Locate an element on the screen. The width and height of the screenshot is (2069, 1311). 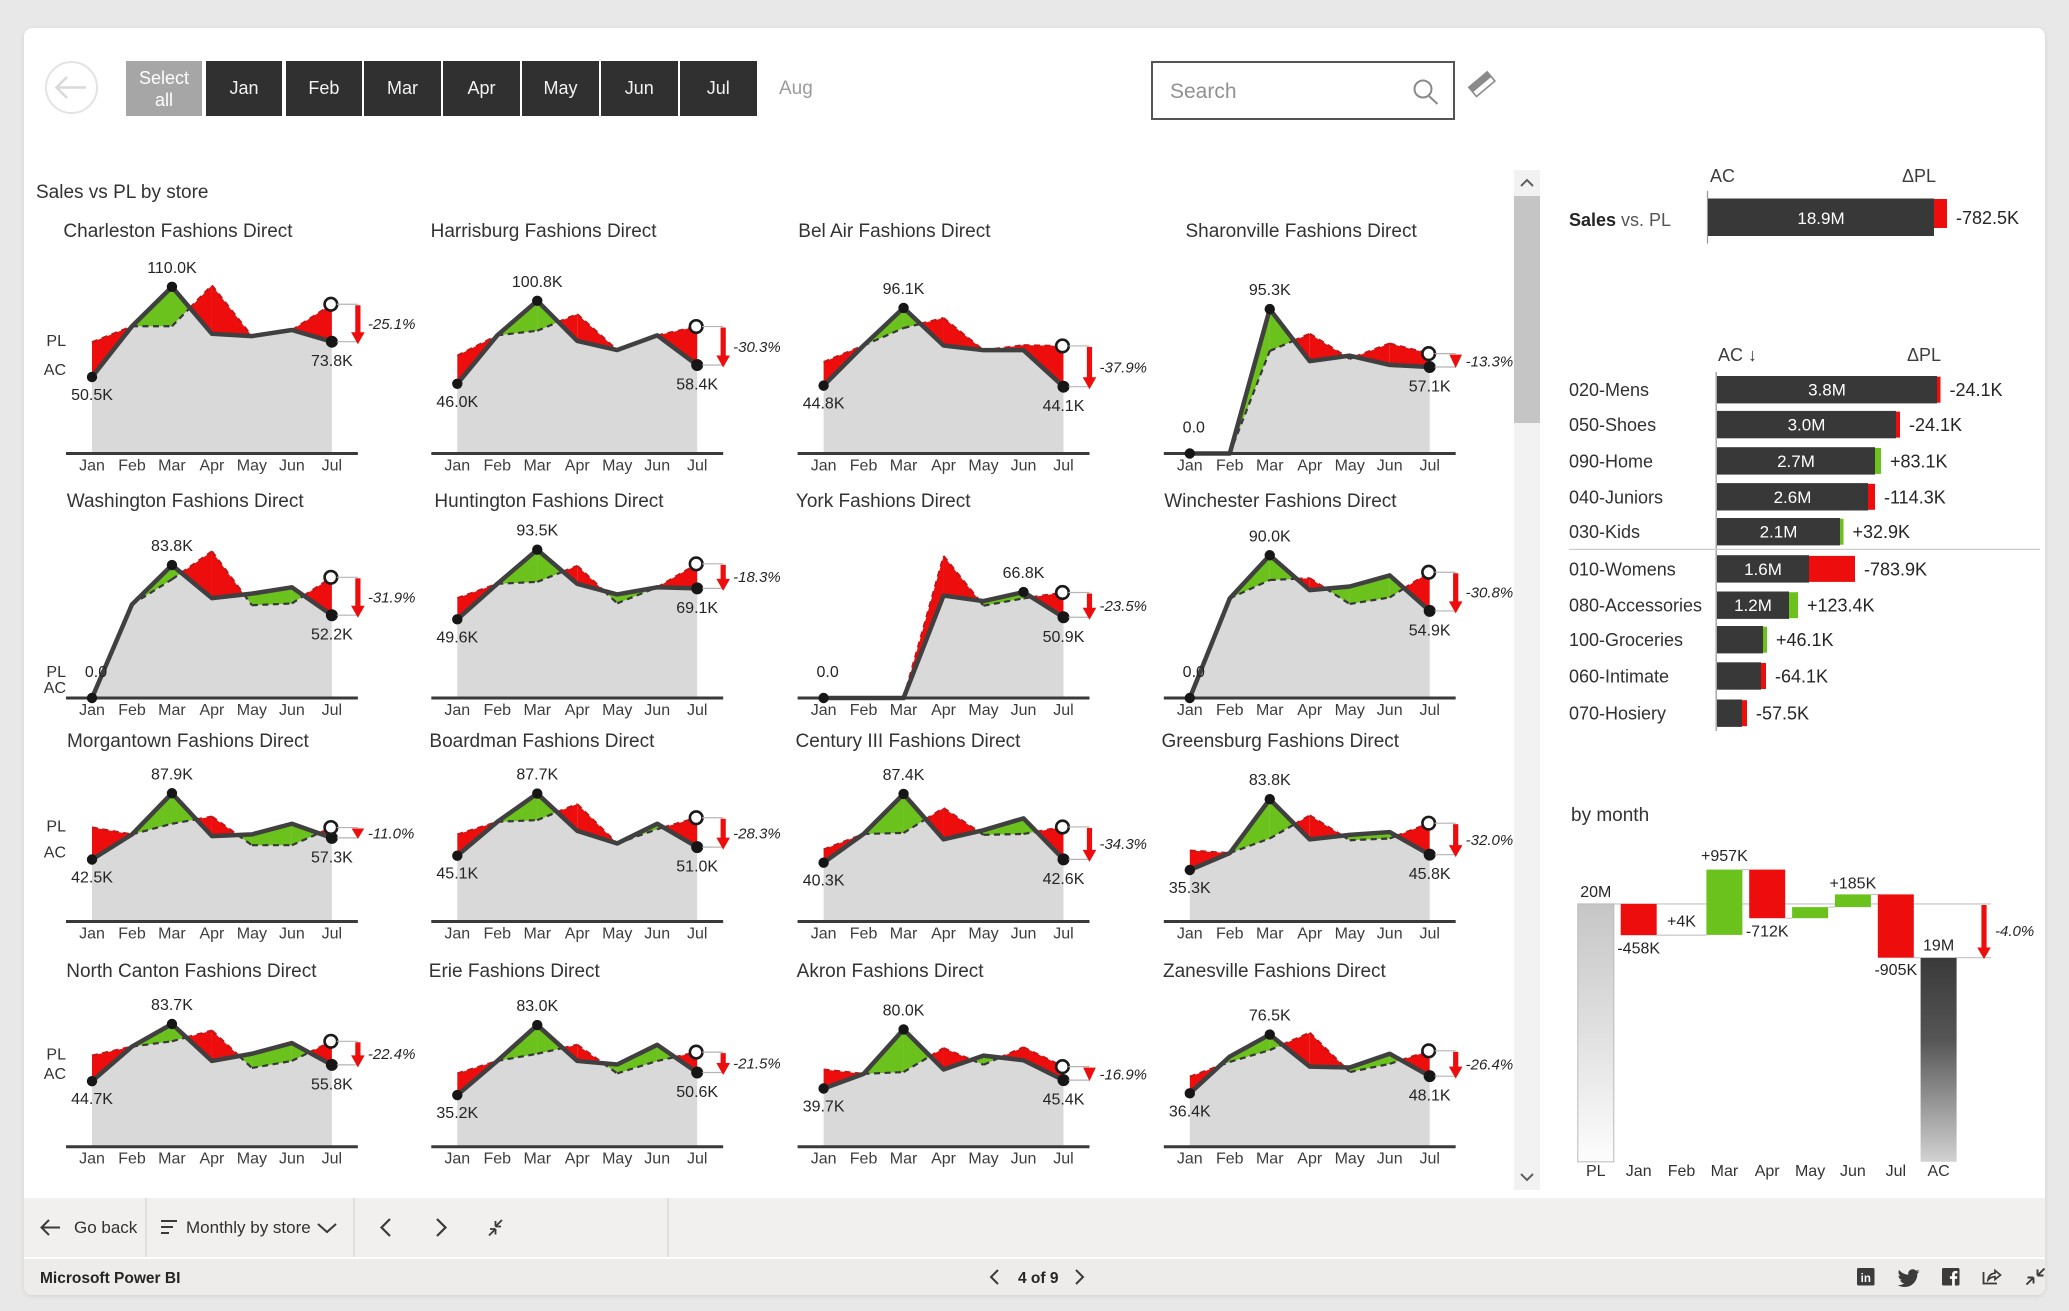
svg-text: -712K is located at coordinates (1767, 932).